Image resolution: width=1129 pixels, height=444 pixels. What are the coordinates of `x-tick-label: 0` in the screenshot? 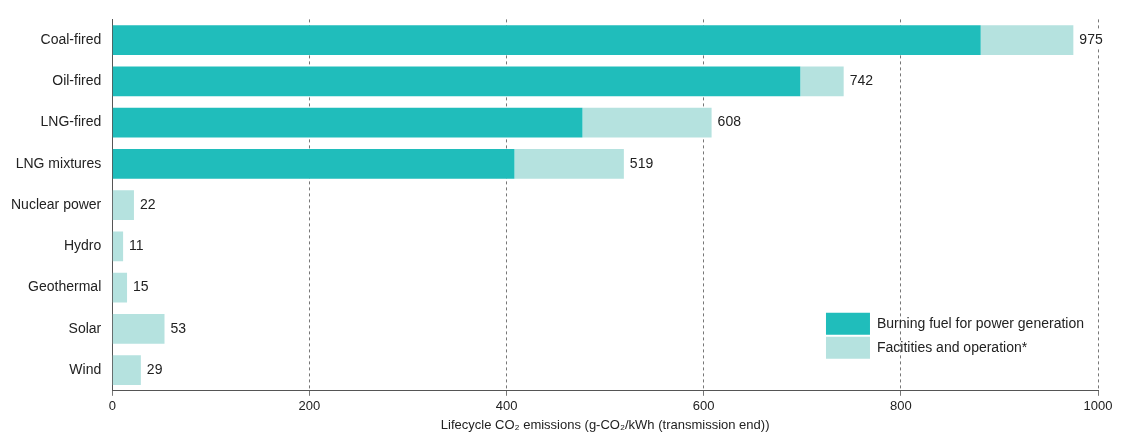 It's located at (112, 406).